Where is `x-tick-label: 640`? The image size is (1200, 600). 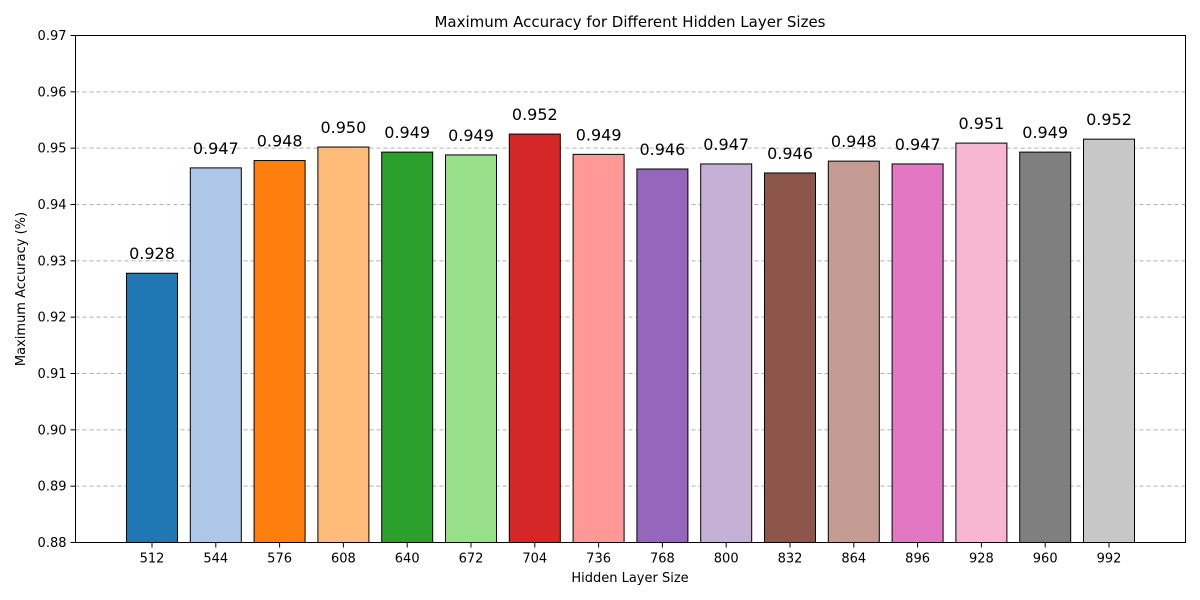
x-tick-label: 640 is located at coordinates (407, 559).